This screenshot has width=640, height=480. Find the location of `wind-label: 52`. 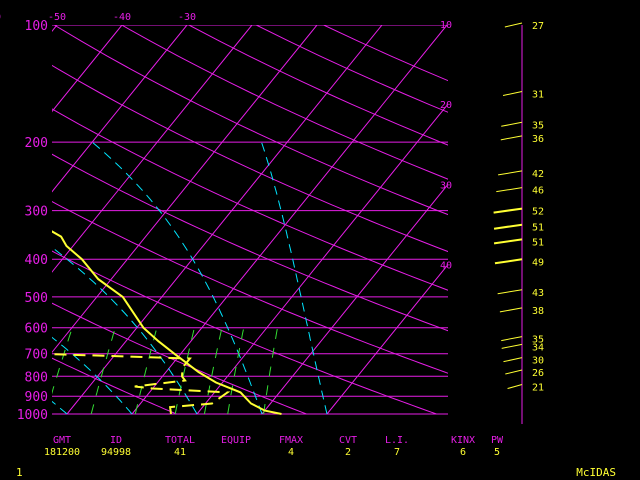

wind-label: 52 is located at coordinates (538, 212).